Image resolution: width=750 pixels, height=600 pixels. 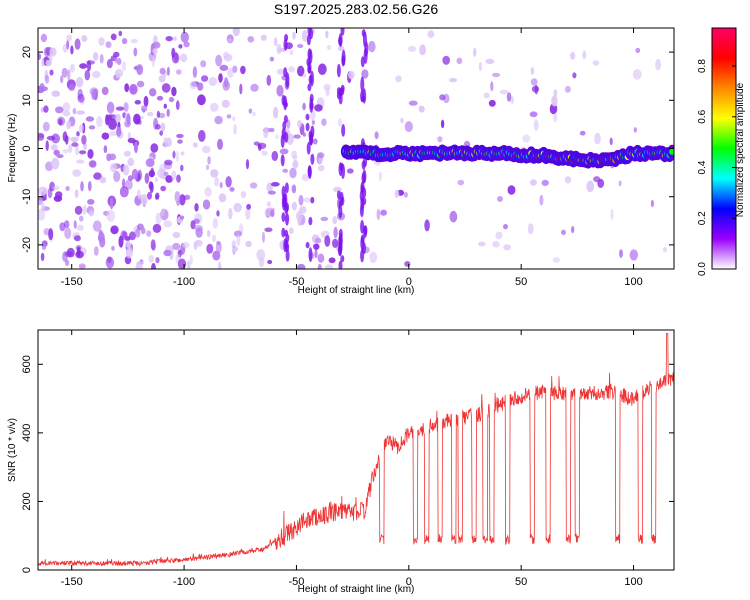 I want to click on snr-x-tick-label: -50, so click(x=296, y=582).